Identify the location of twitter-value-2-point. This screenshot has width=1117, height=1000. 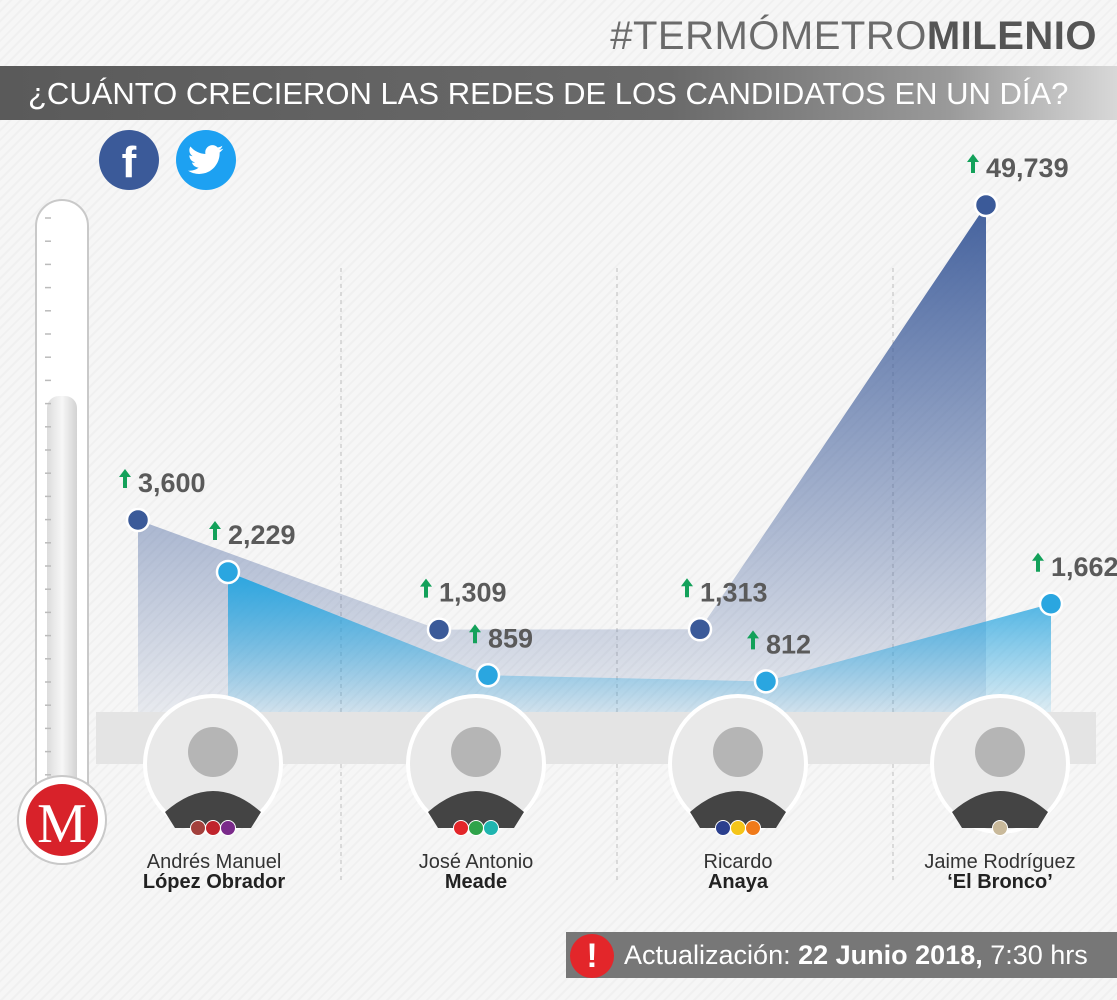
(766, 681).